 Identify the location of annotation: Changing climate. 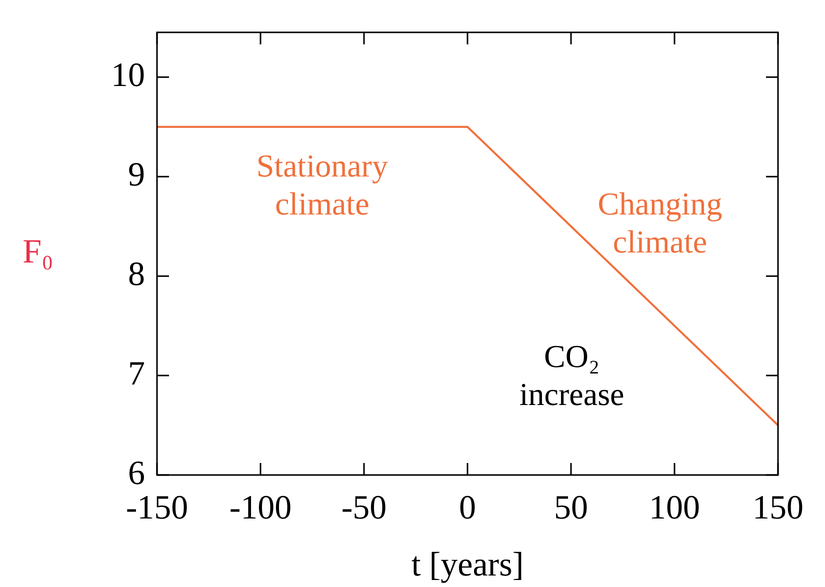
(660, 222).